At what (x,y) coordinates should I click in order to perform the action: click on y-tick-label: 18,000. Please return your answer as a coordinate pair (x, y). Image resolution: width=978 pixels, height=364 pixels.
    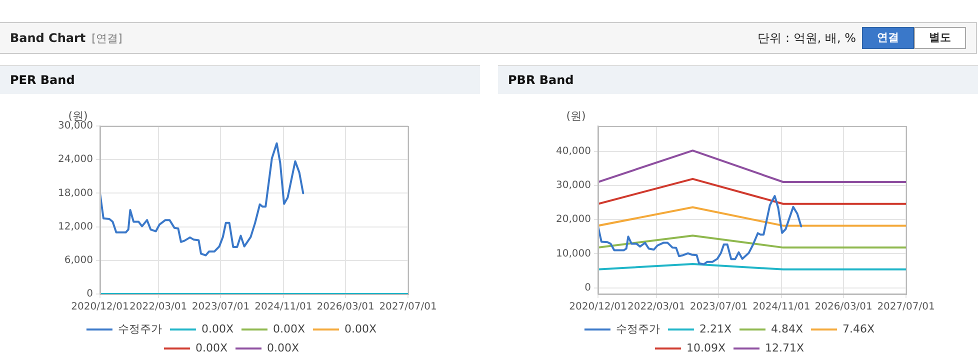
    Looking at the image, I should click on (75, 193).